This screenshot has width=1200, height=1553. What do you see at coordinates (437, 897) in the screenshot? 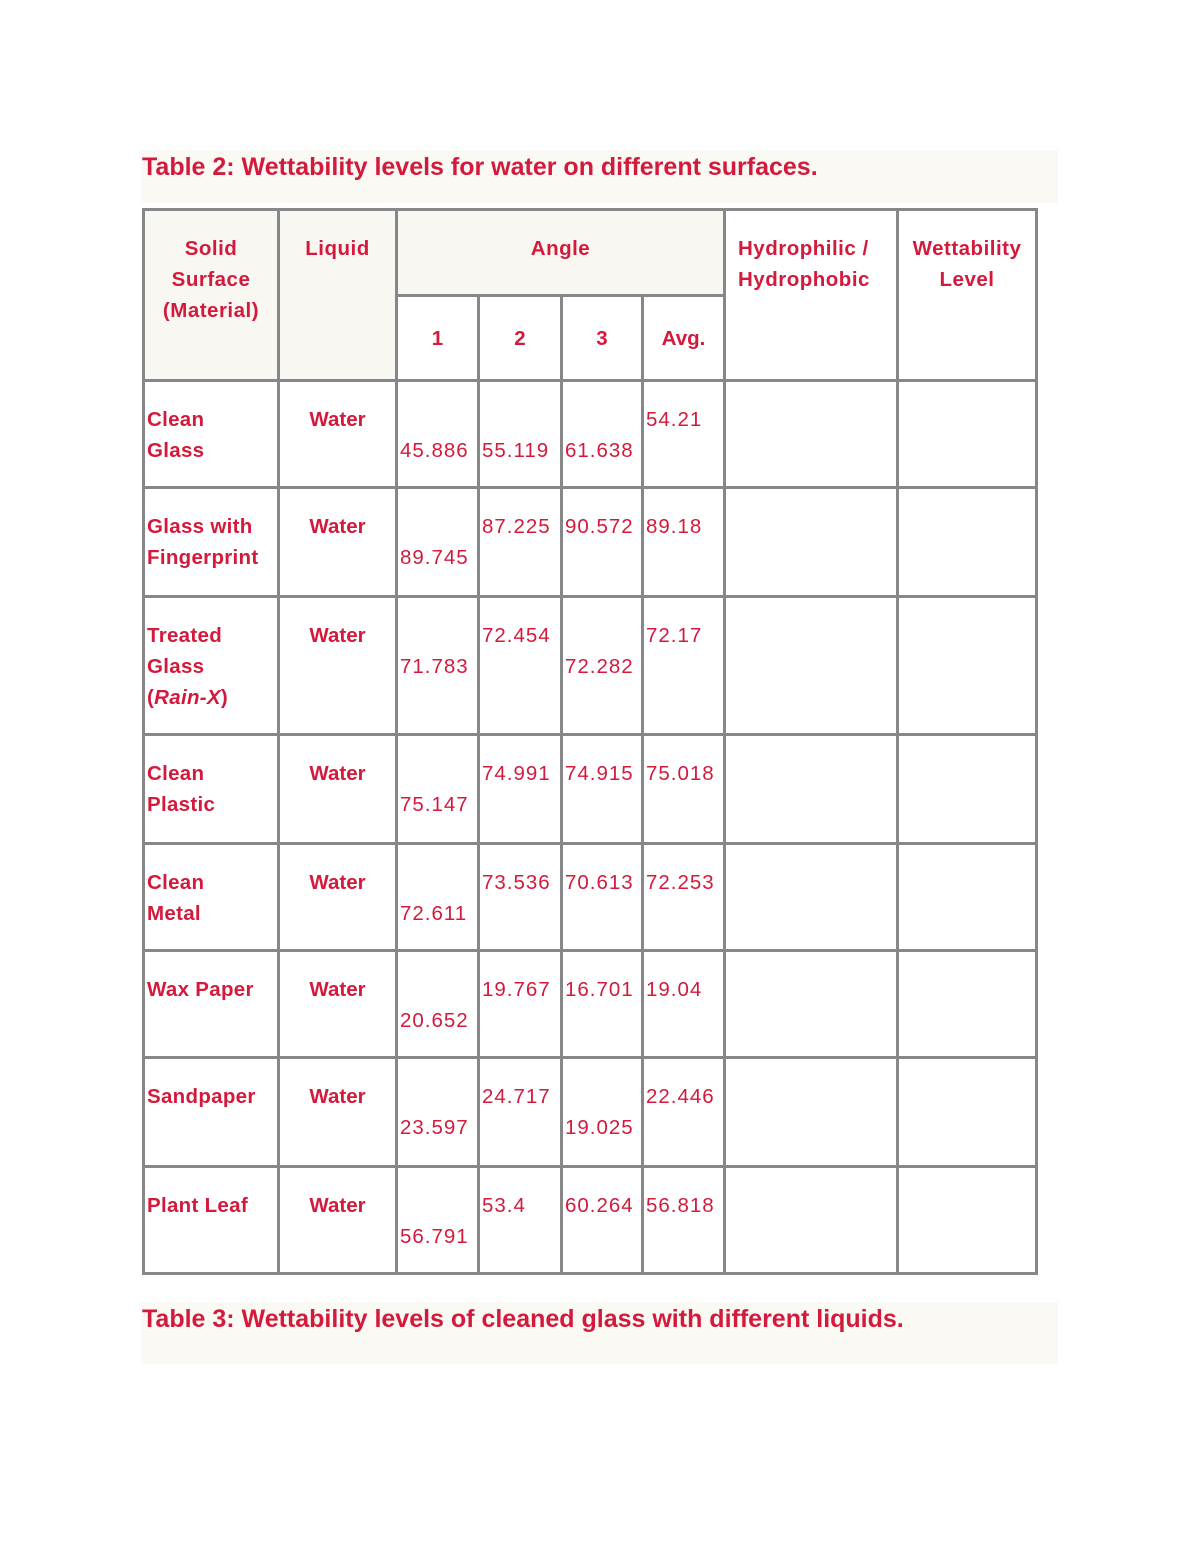
I see `angle-a1-cell: 72.611` at bounding box center [437, 897].